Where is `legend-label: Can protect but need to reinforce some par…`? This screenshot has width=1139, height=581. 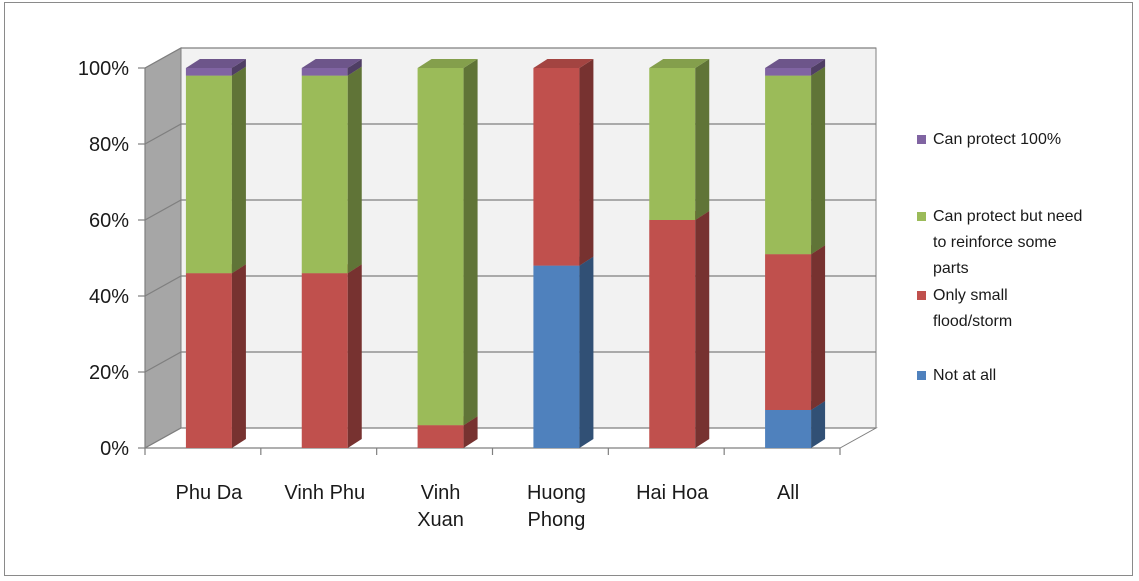 legend-label: Can protect but need to reinforce some par… is located at coordinates (1007, 242).